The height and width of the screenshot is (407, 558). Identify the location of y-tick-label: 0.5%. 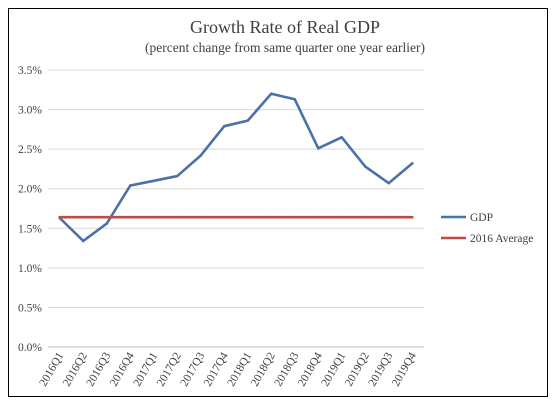
(30, 308).